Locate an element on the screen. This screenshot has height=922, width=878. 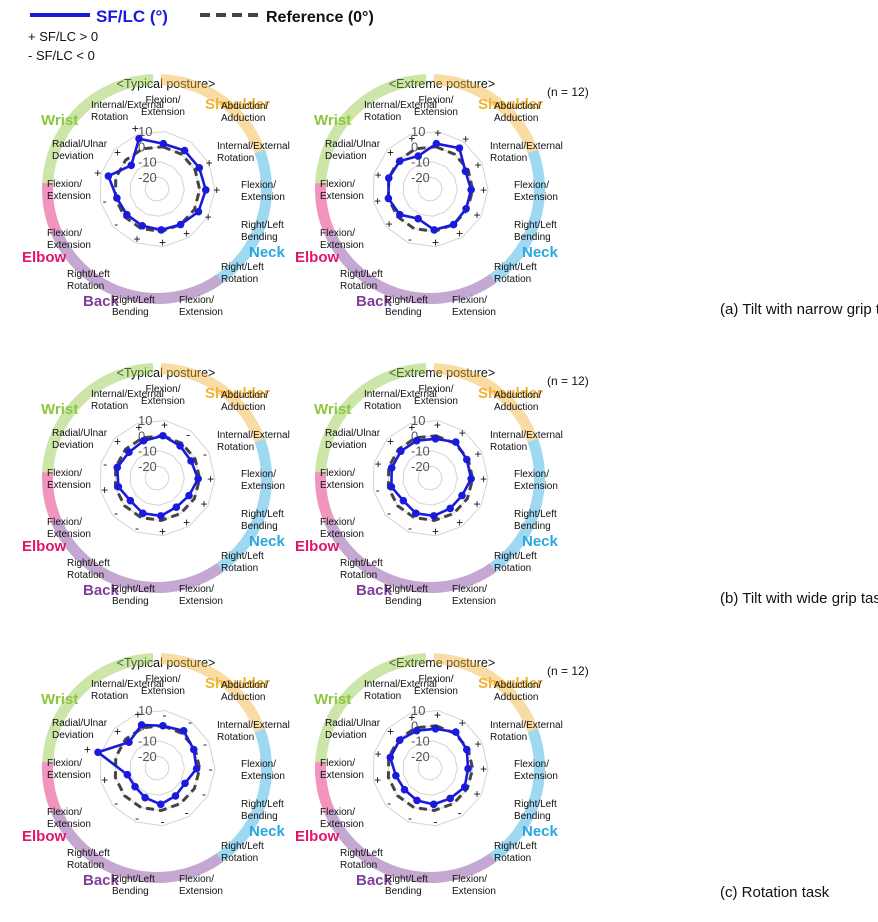
back-region-label: Back is located at coordinates (101, 301).